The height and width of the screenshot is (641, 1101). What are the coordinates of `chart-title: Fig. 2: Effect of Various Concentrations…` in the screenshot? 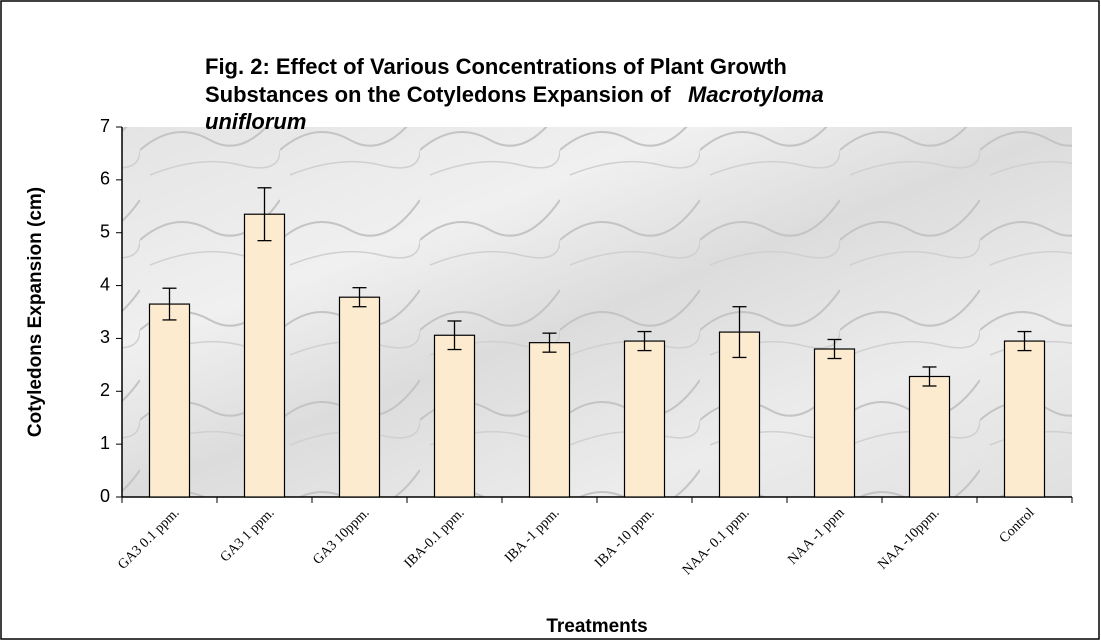 It's located at (496, 66).